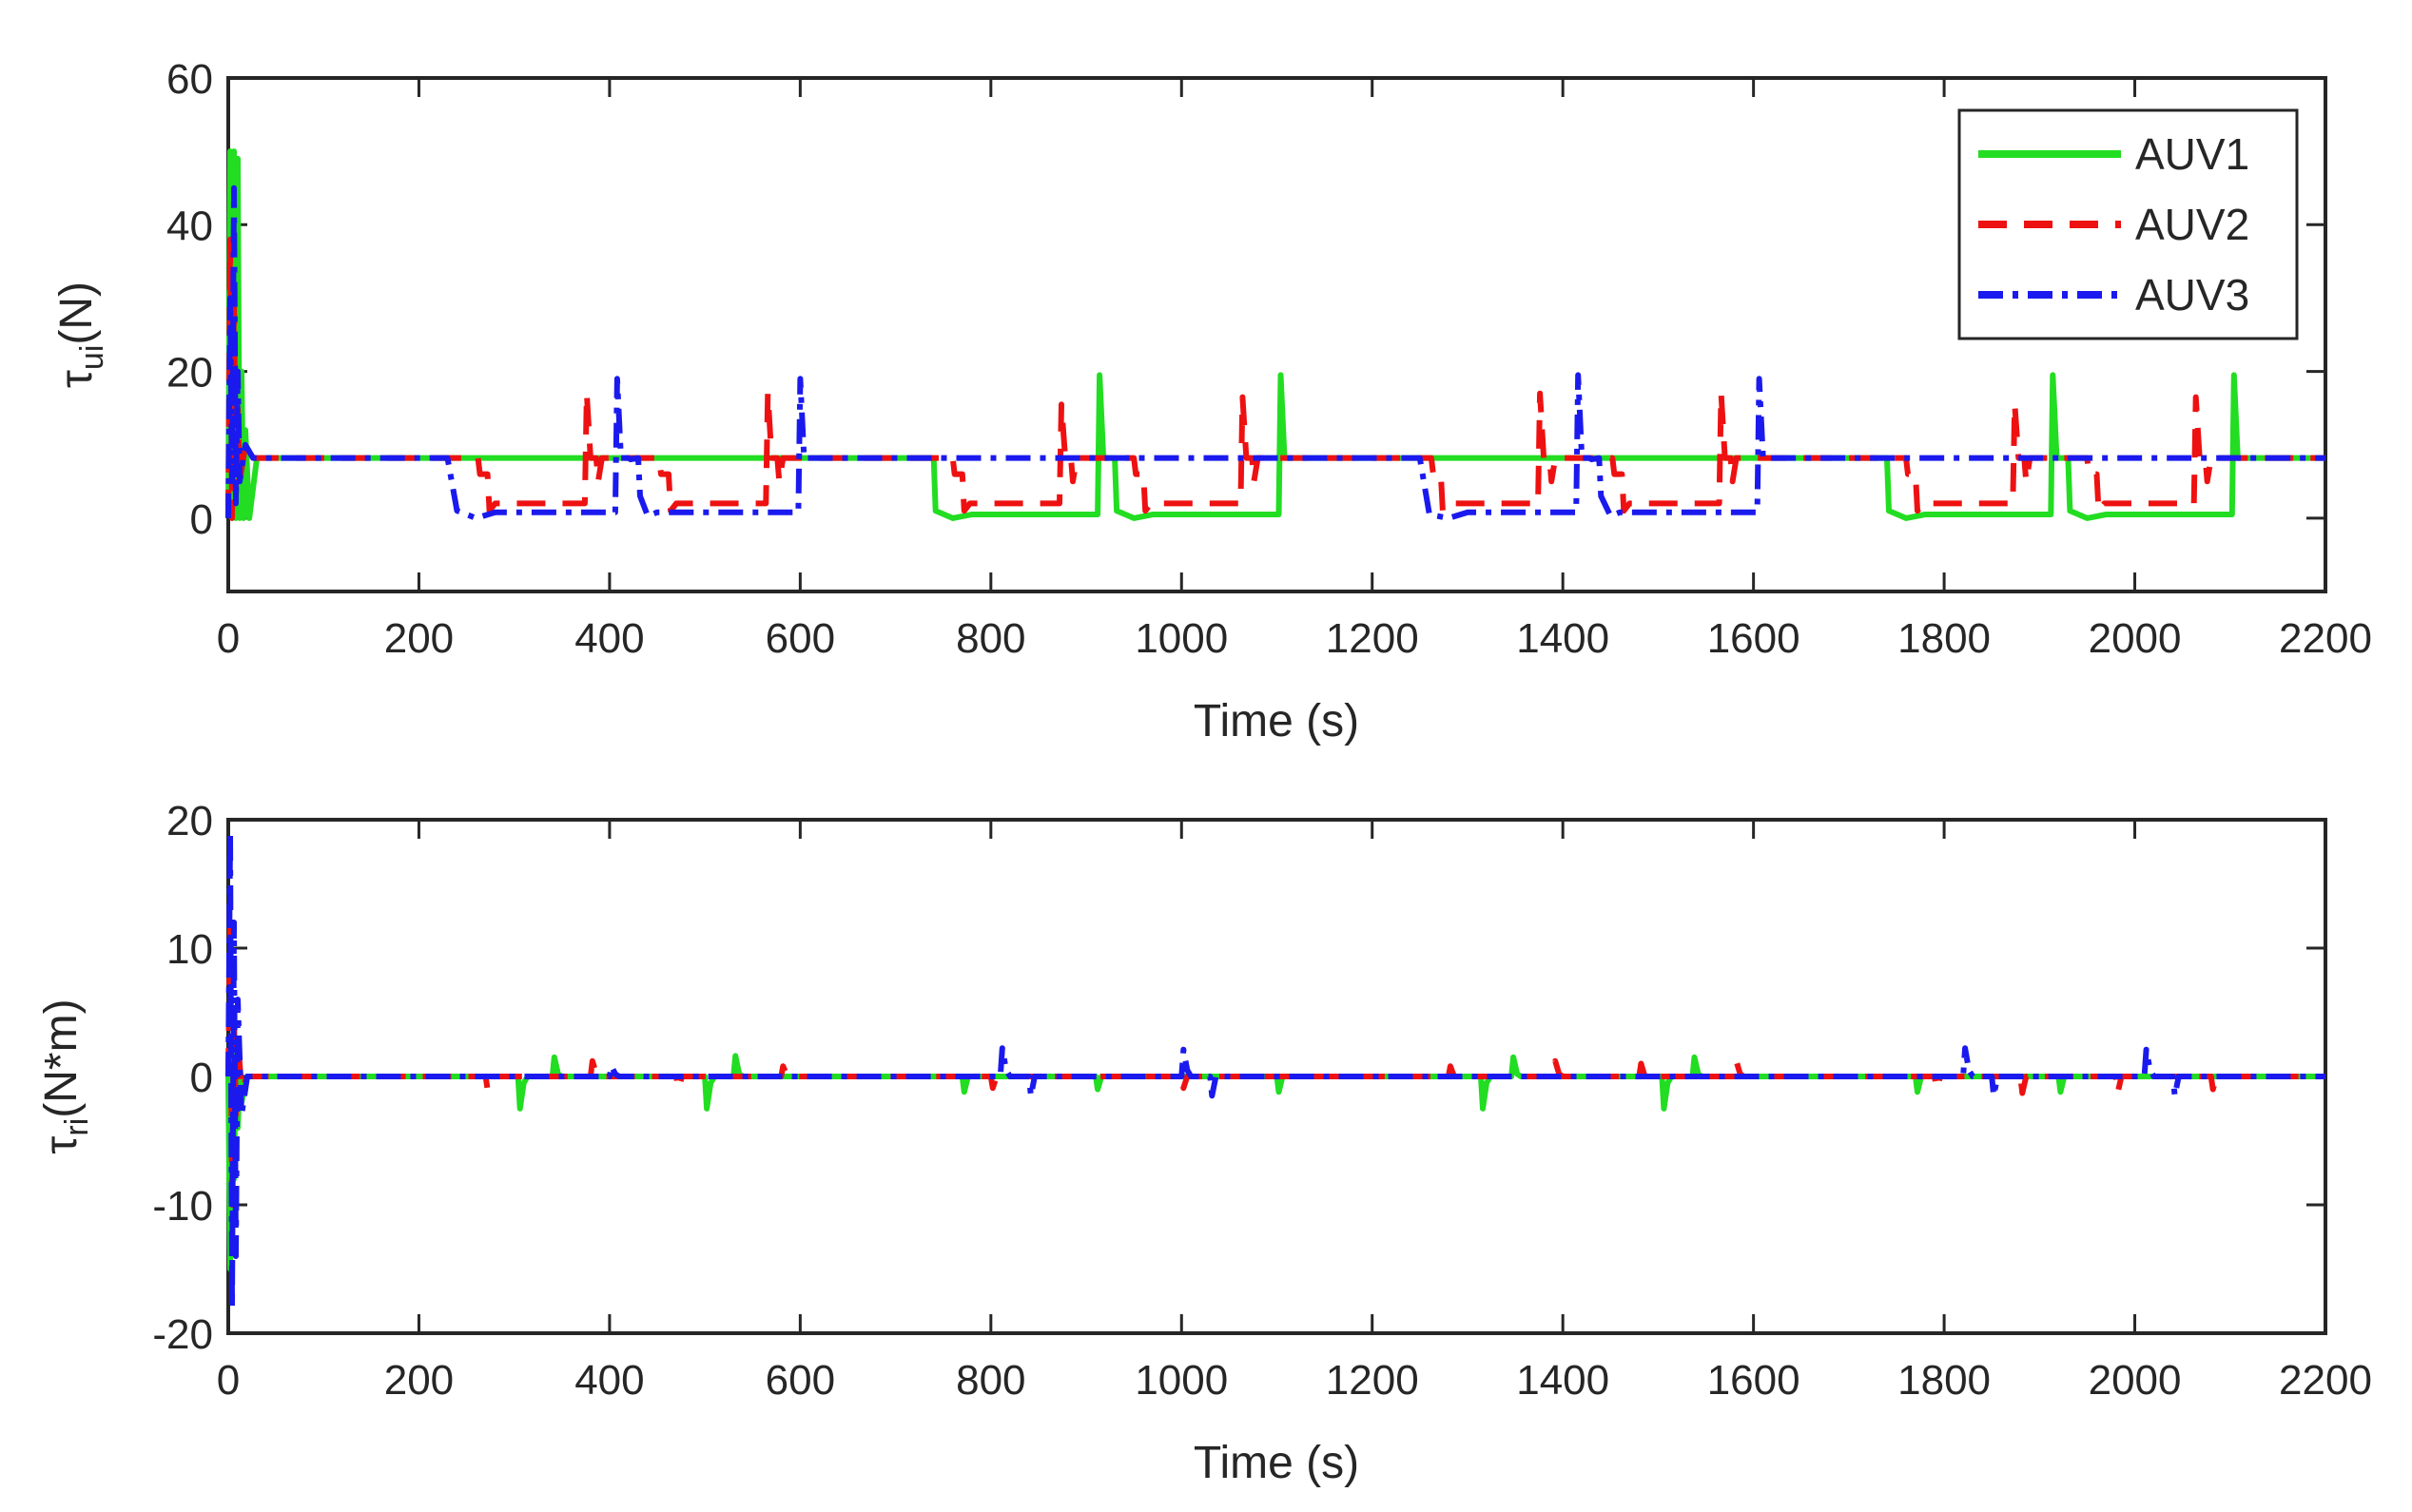 The height and width of the screenshot is (1512, 2412). What do you see at coordinates (801, 638) in the screenshot?
I see `thrust-force-x-tick-label: 600` at bounding box center [801, 638].